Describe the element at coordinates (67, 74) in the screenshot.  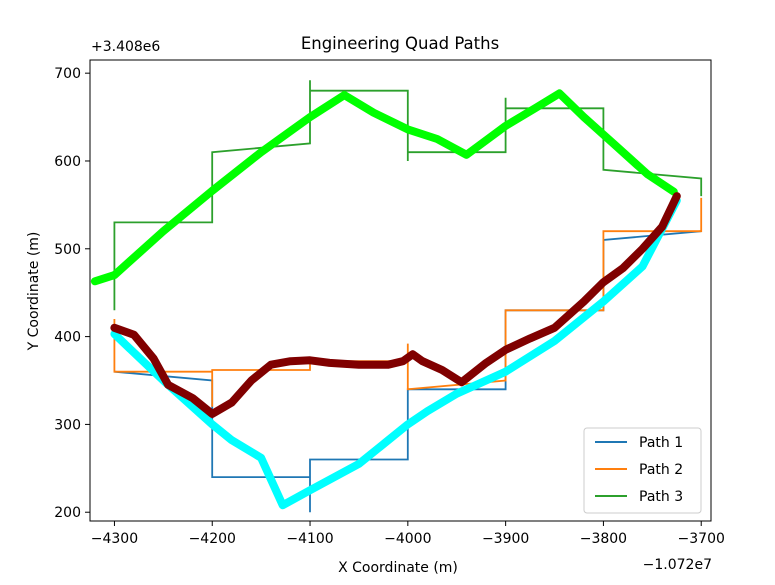
I see `y-tick-label: 700` at that location.